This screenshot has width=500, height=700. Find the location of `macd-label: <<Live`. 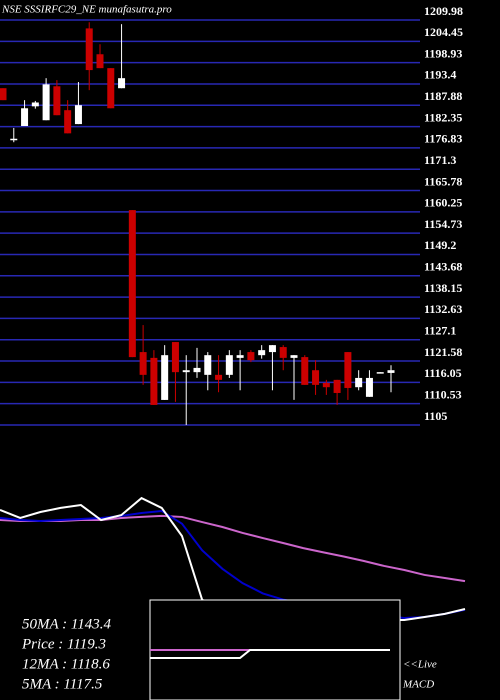

macd-label: <<Live is located at coordinates (420, 665).